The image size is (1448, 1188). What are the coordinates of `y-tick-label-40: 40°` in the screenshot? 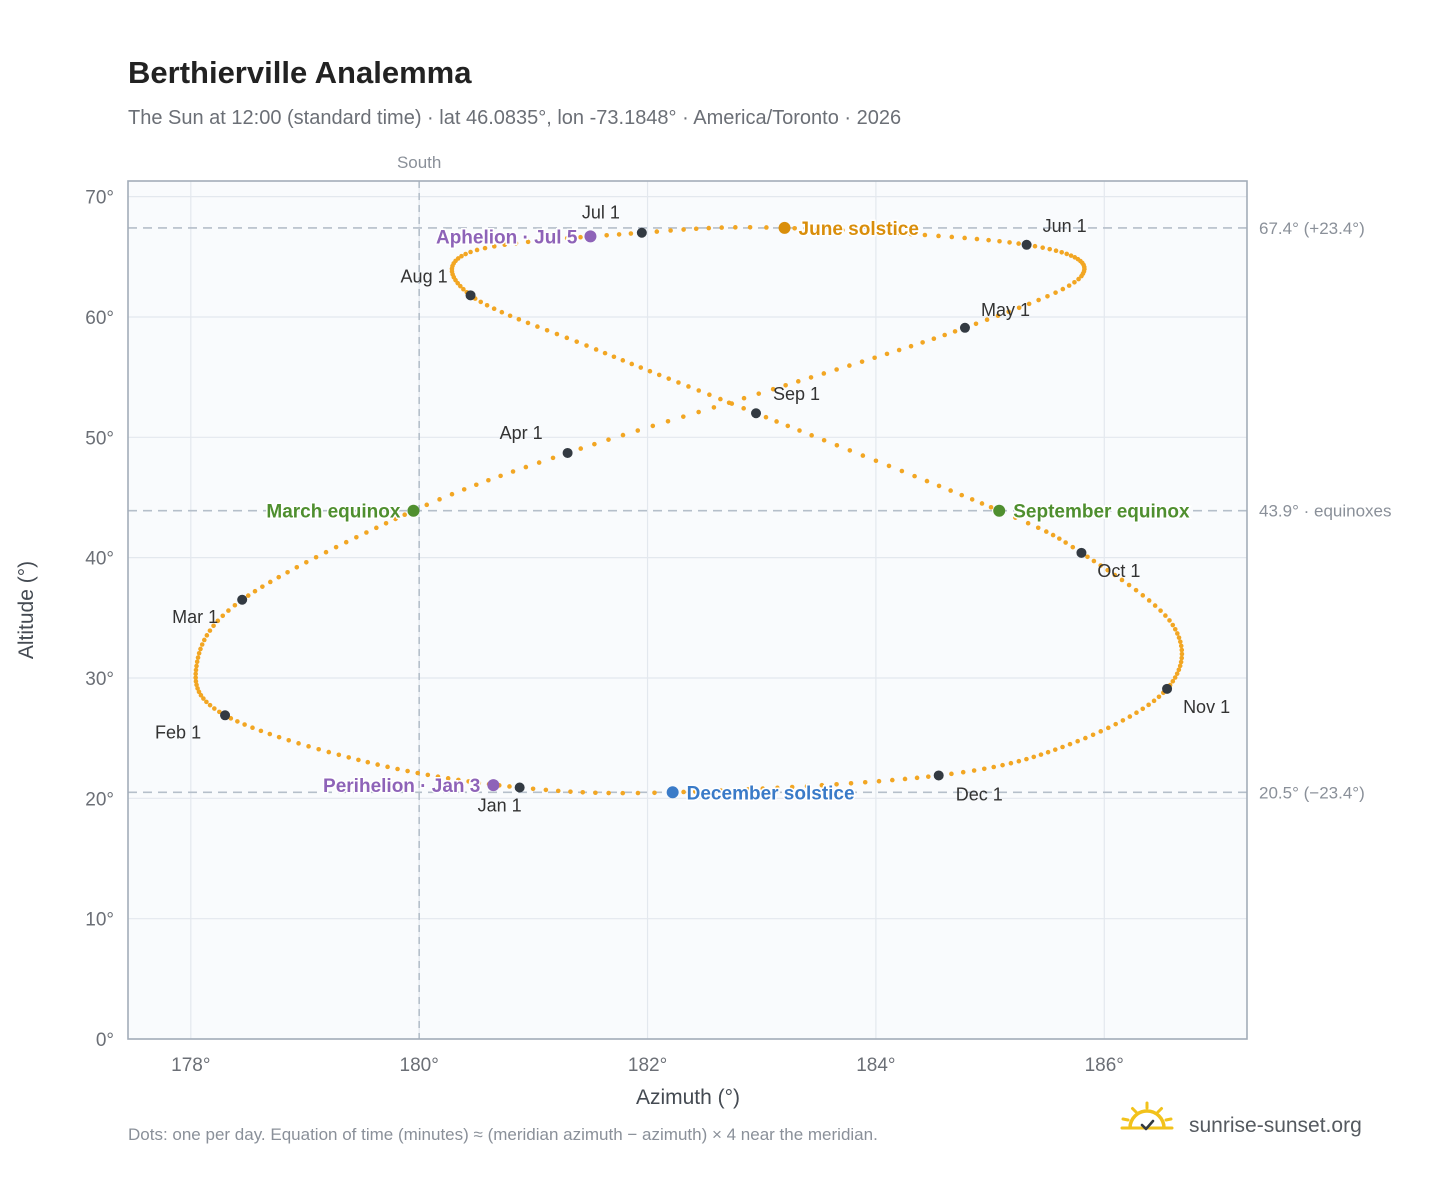 It's located at (99, 559).